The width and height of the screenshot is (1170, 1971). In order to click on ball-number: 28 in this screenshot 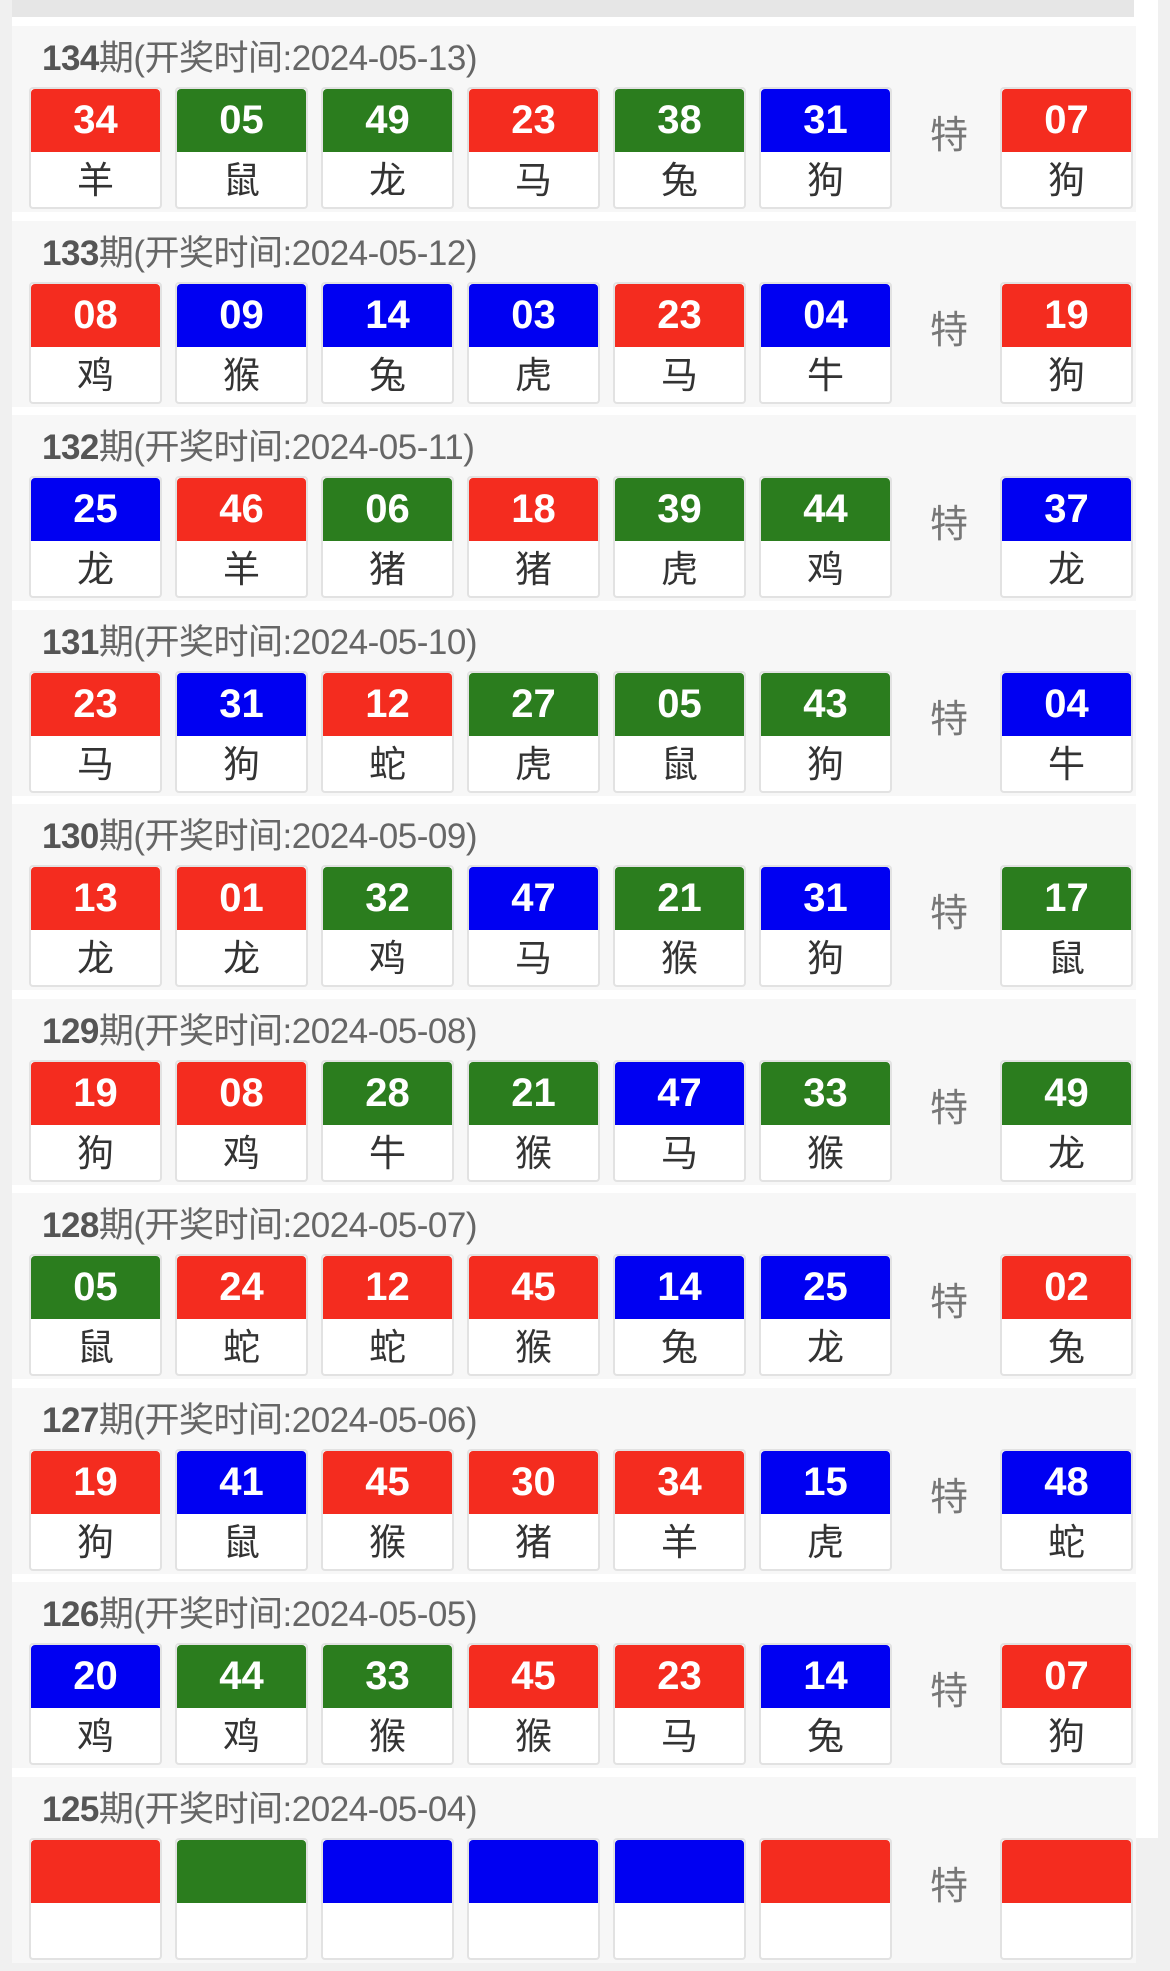, I will do `click(387, 1093)`.